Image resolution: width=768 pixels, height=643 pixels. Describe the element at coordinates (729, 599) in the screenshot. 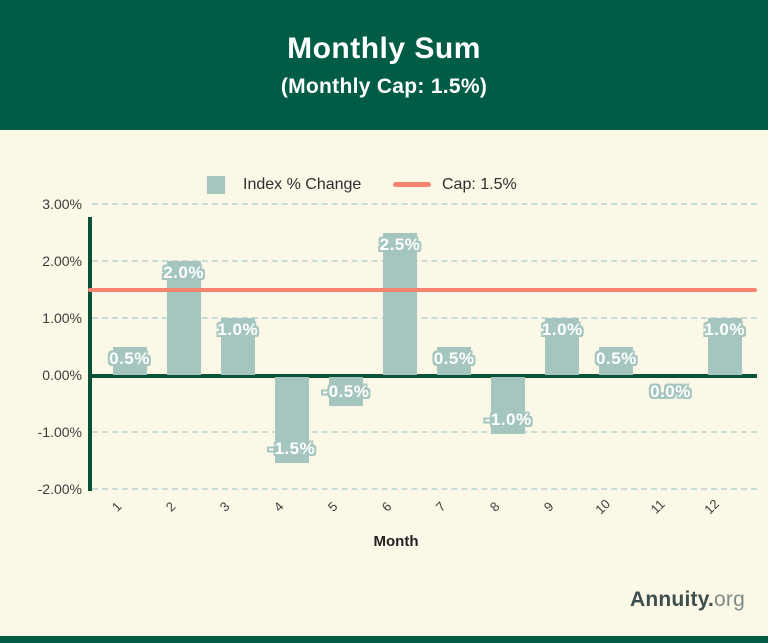

I see `brand-logo-light: org` at that location.